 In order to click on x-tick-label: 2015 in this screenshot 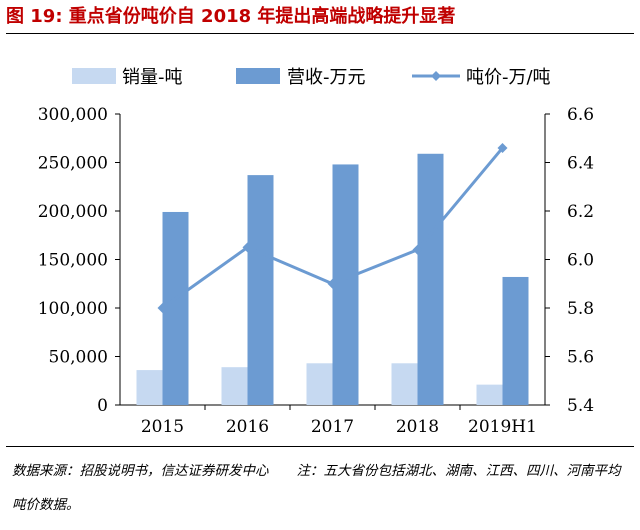, I will do `click(162, 427)`.